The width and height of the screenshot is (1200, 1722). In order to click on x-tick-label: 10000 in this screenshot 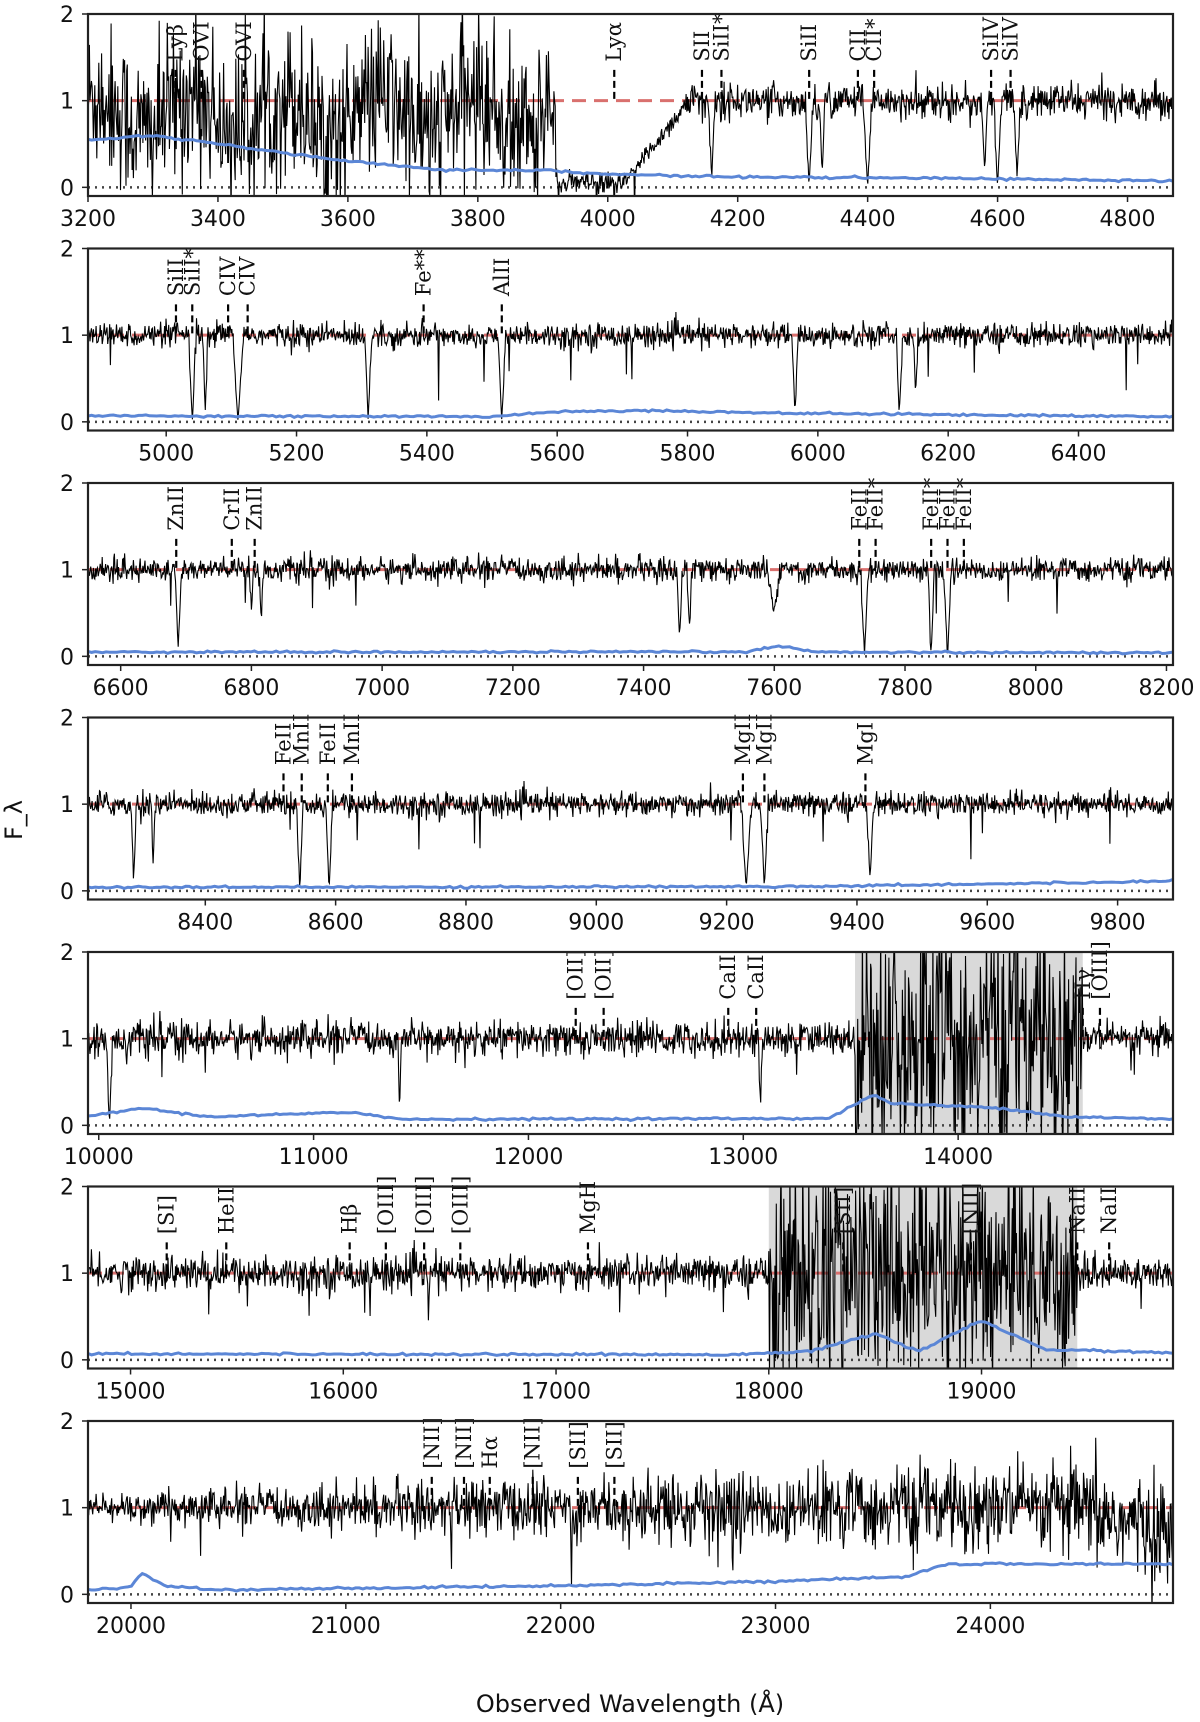, I will do `click(99, 1157)`.